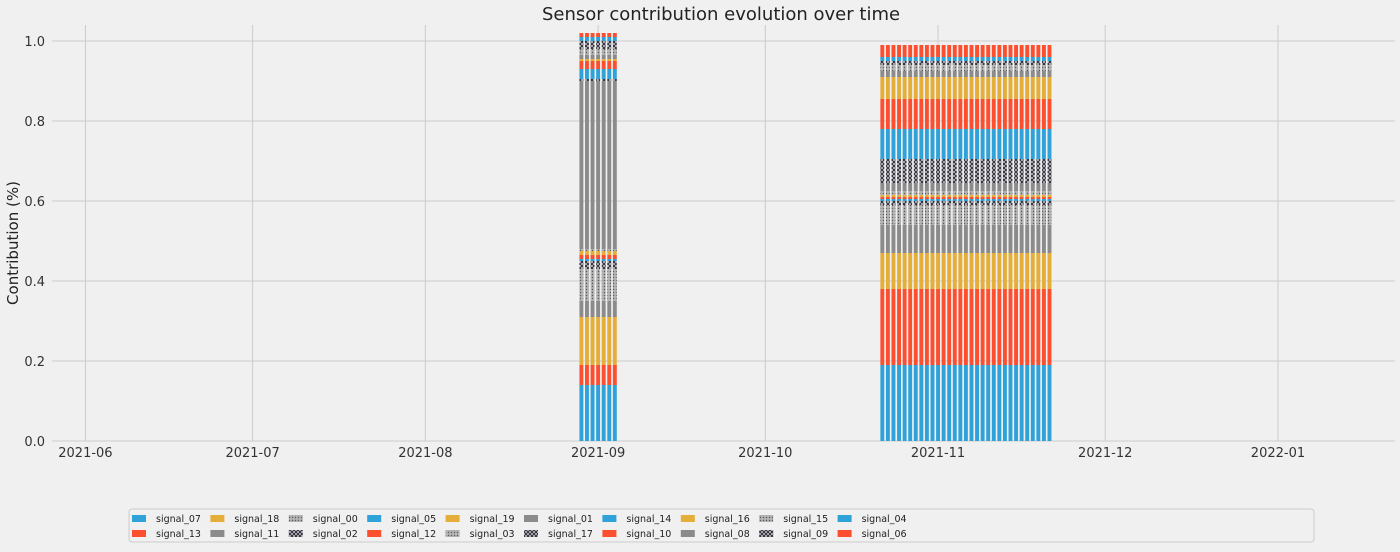 This screenshot has width=1400, height=552. I want to click on legend-item: signal_08, so click(715, 534).